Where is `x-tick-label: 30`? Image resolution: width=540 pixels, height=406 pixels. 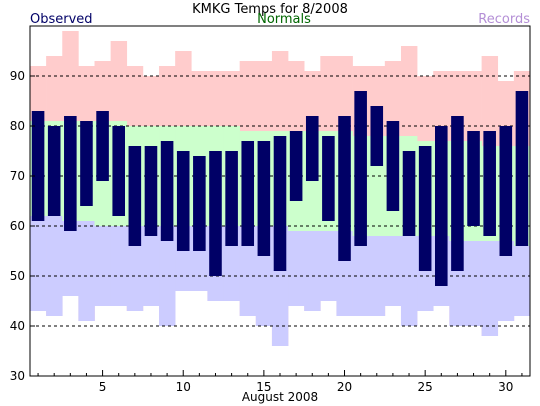
x-tick-label: 30 is located at coordinates (505, 387).